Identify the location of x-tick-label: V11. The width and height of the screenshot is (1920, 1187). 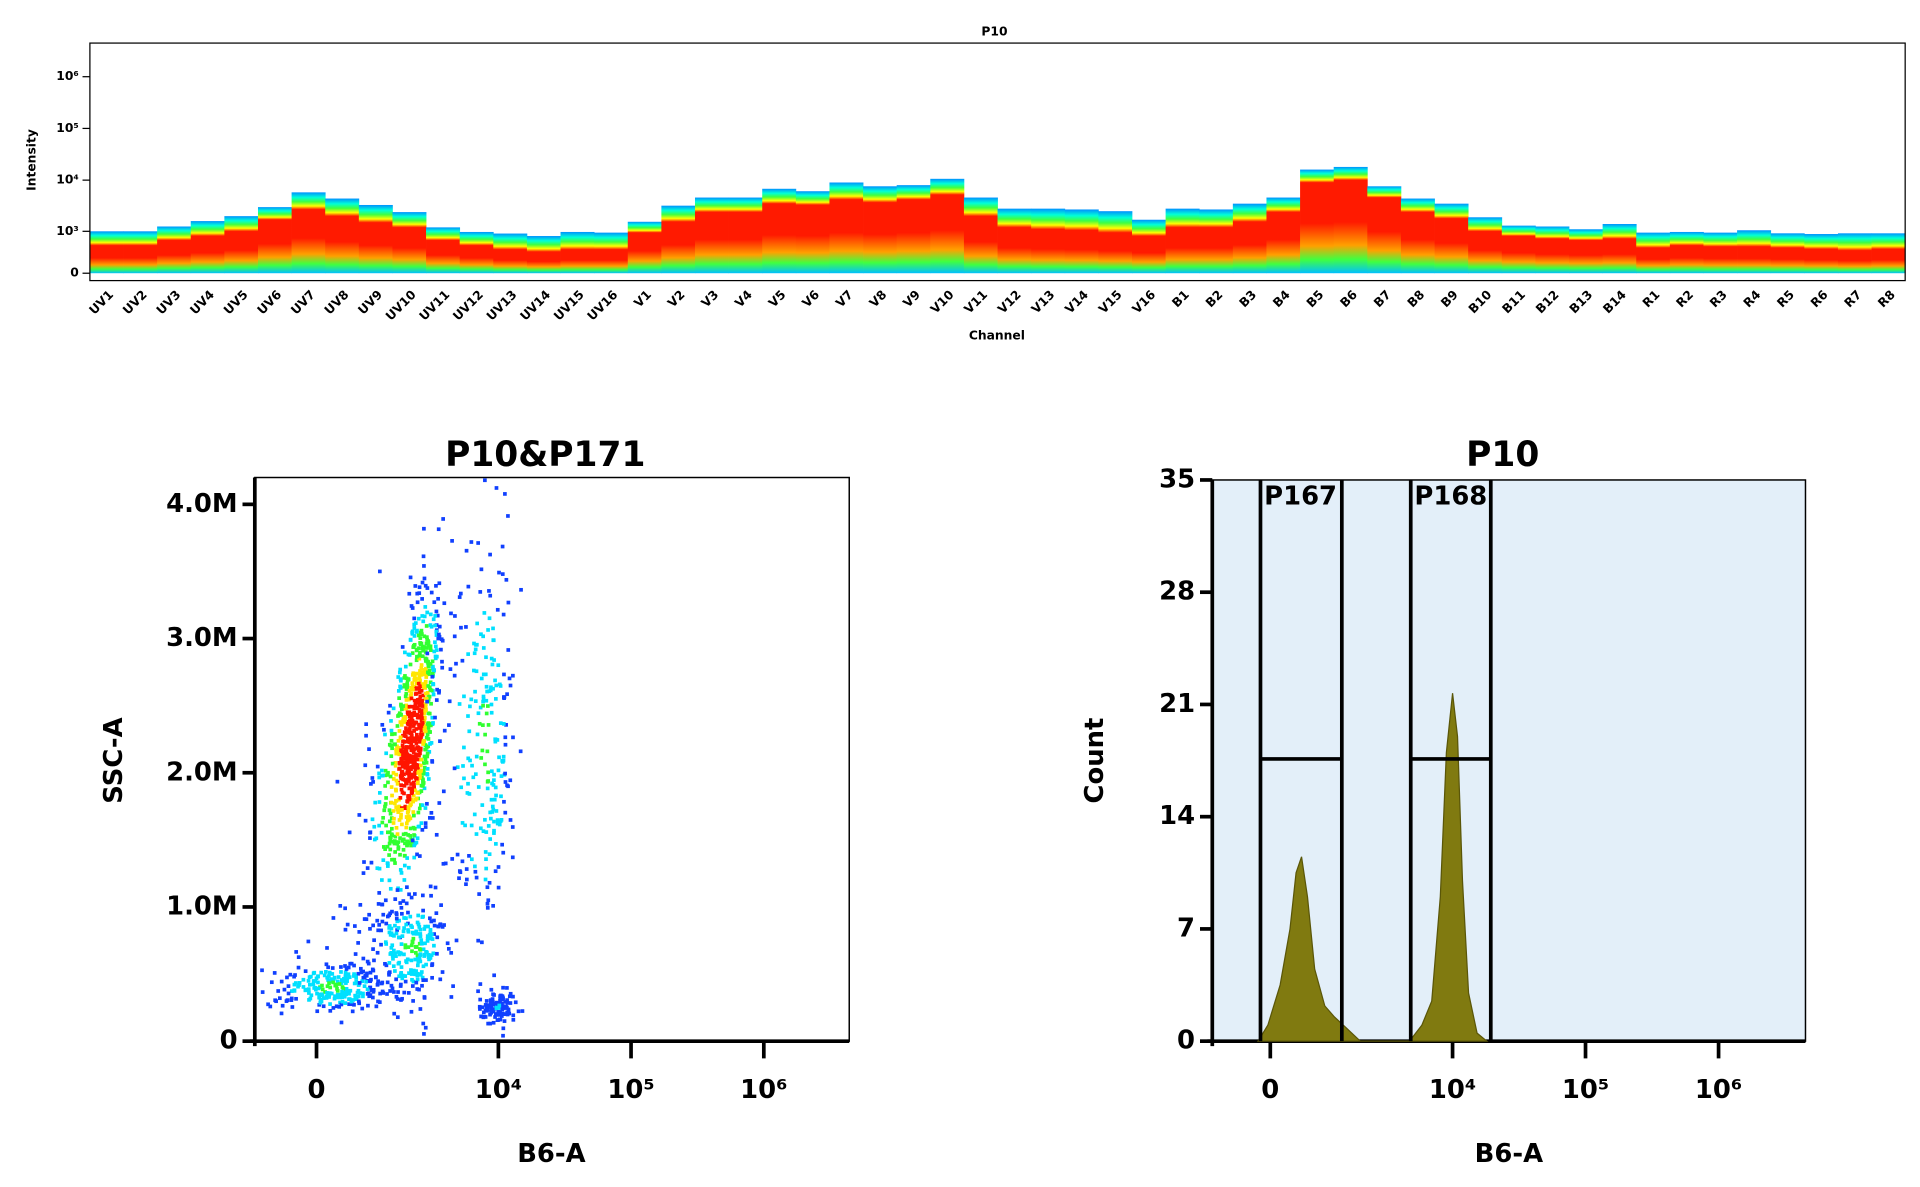
(976, 302).